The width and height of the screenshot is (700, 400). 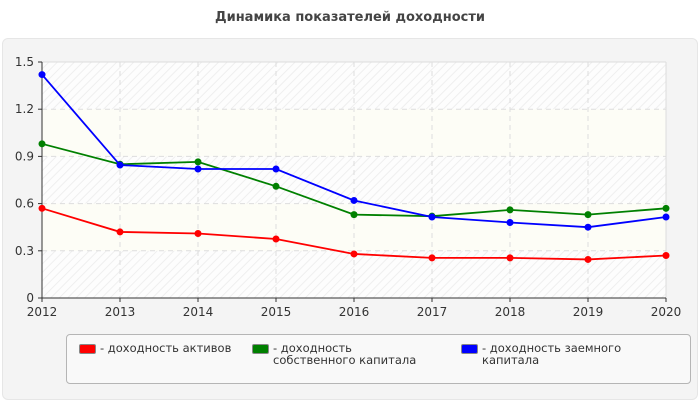 I want to click on legend-item-assets: - доходность активов, so click(x=159, y=348).